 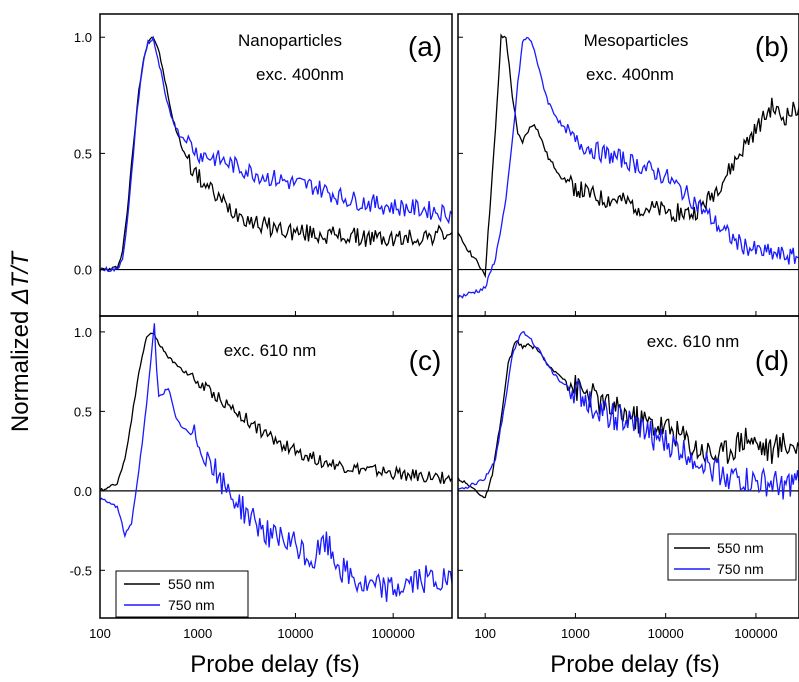 I want to click on legend-left-box, so click(x=182, y=594).